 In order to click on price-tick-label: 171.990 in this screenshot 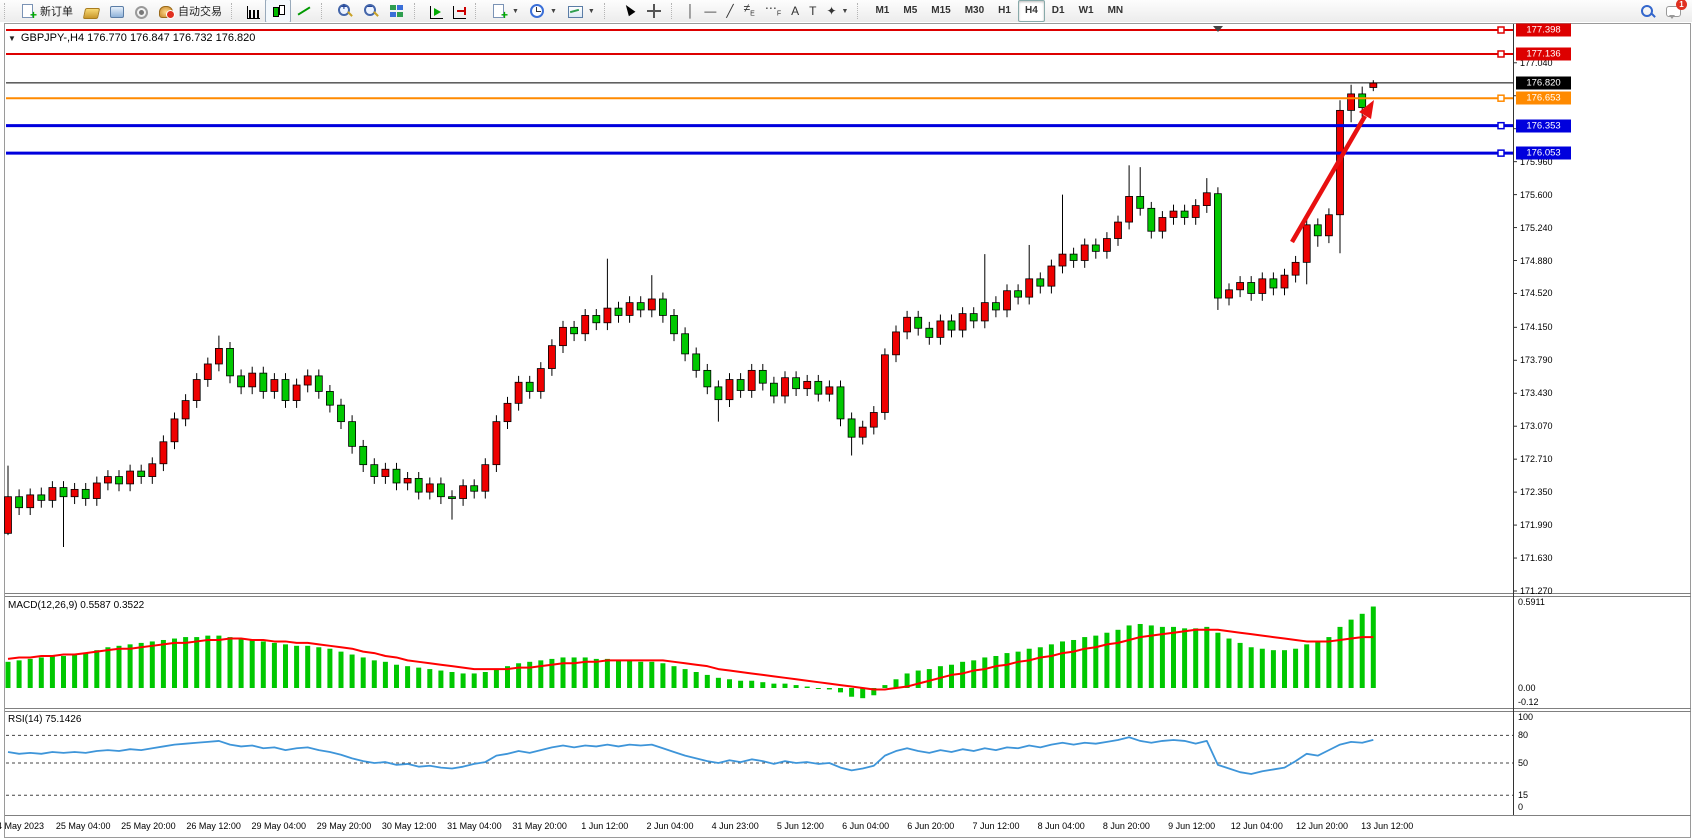, I will do `click(1536, 525)`.